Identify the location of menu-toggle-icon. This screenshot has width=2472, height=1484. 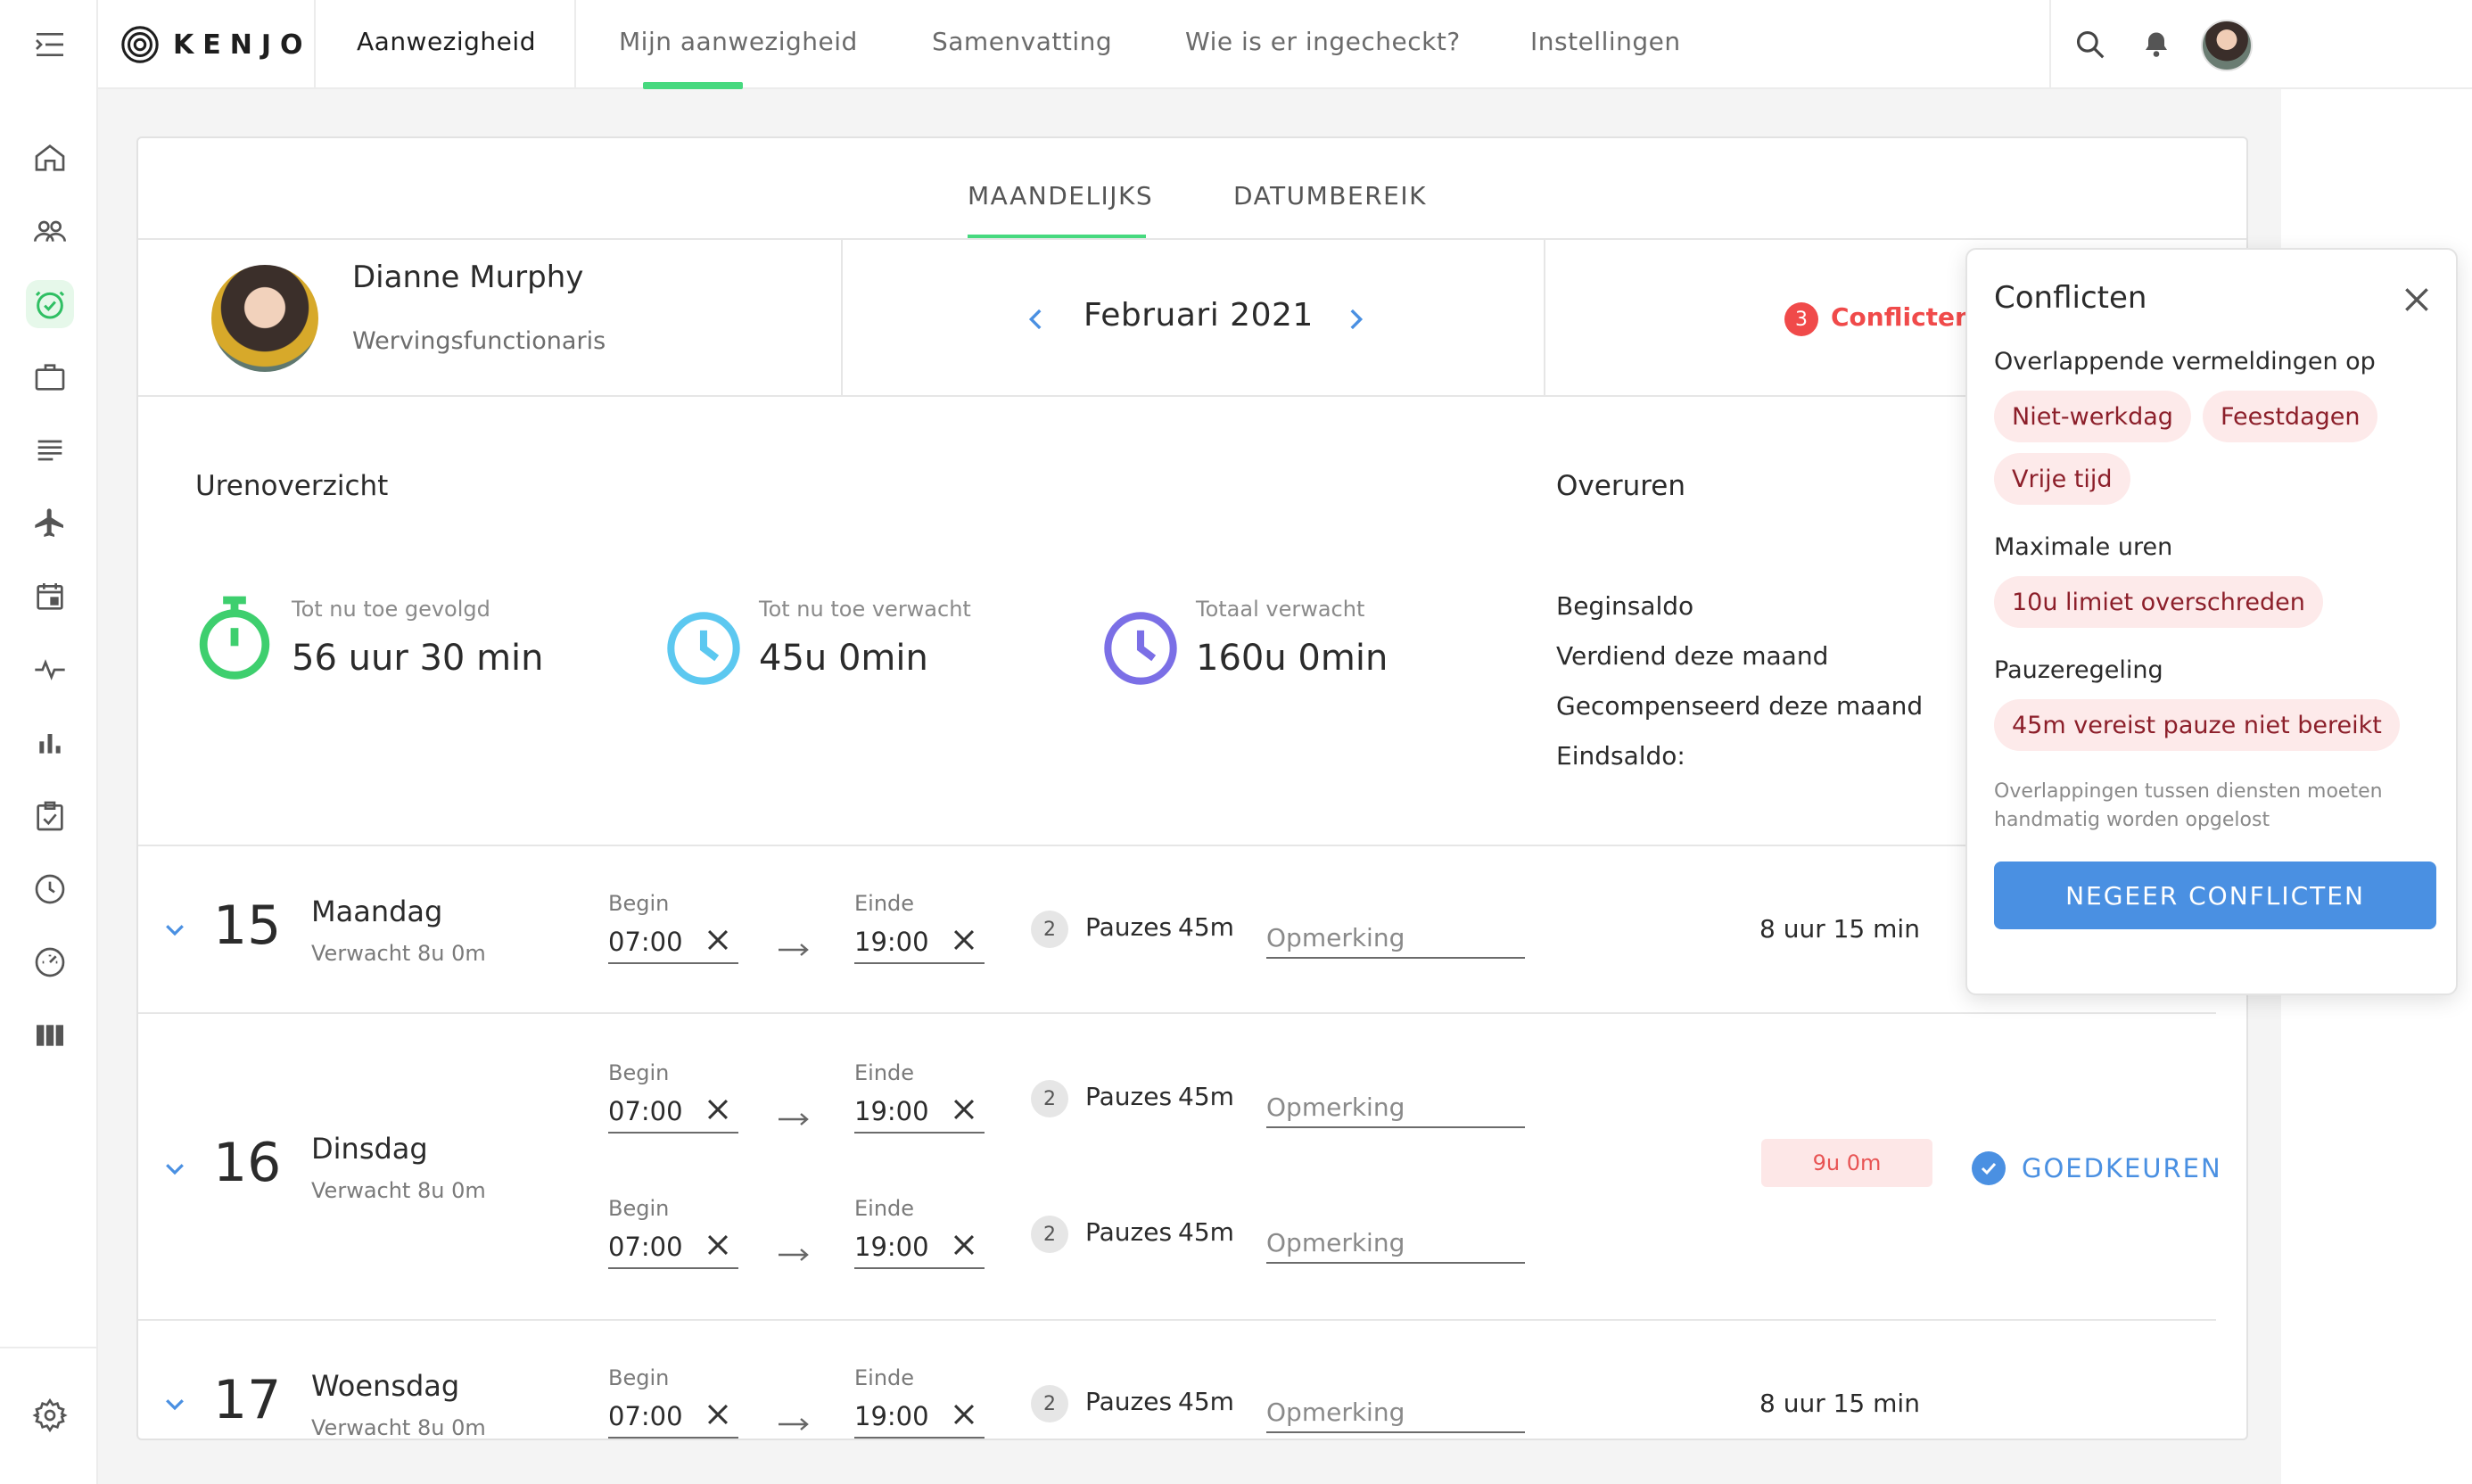
(50, 44).